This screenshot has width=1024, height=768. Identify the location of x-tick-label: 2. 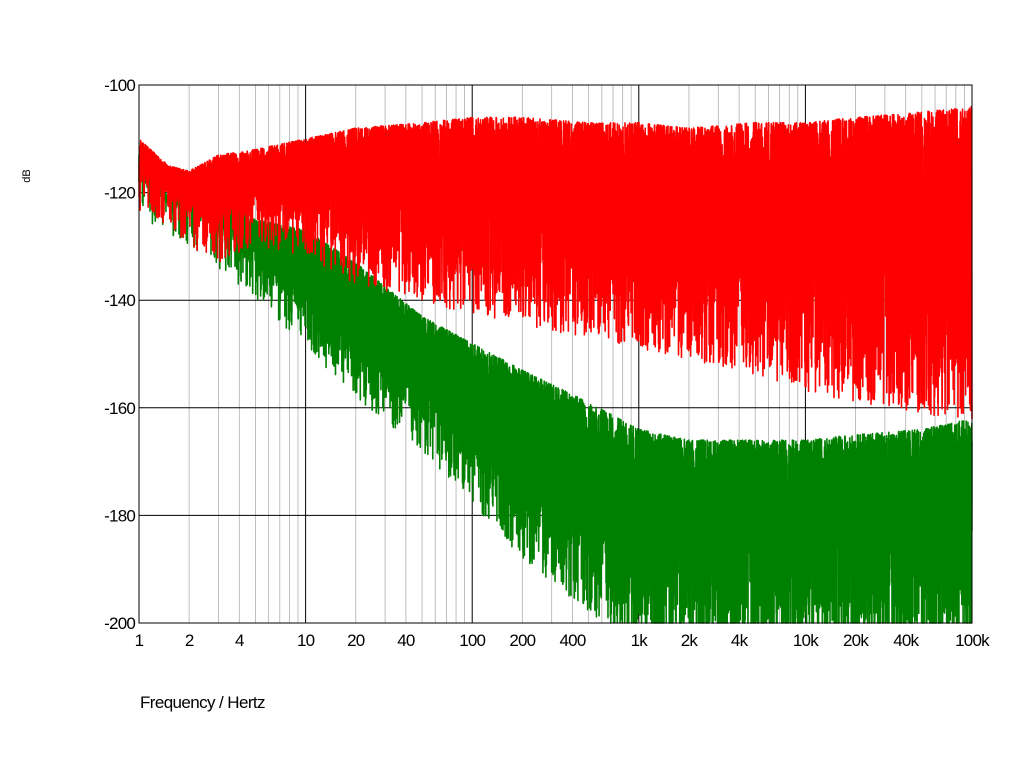
(189, 640).